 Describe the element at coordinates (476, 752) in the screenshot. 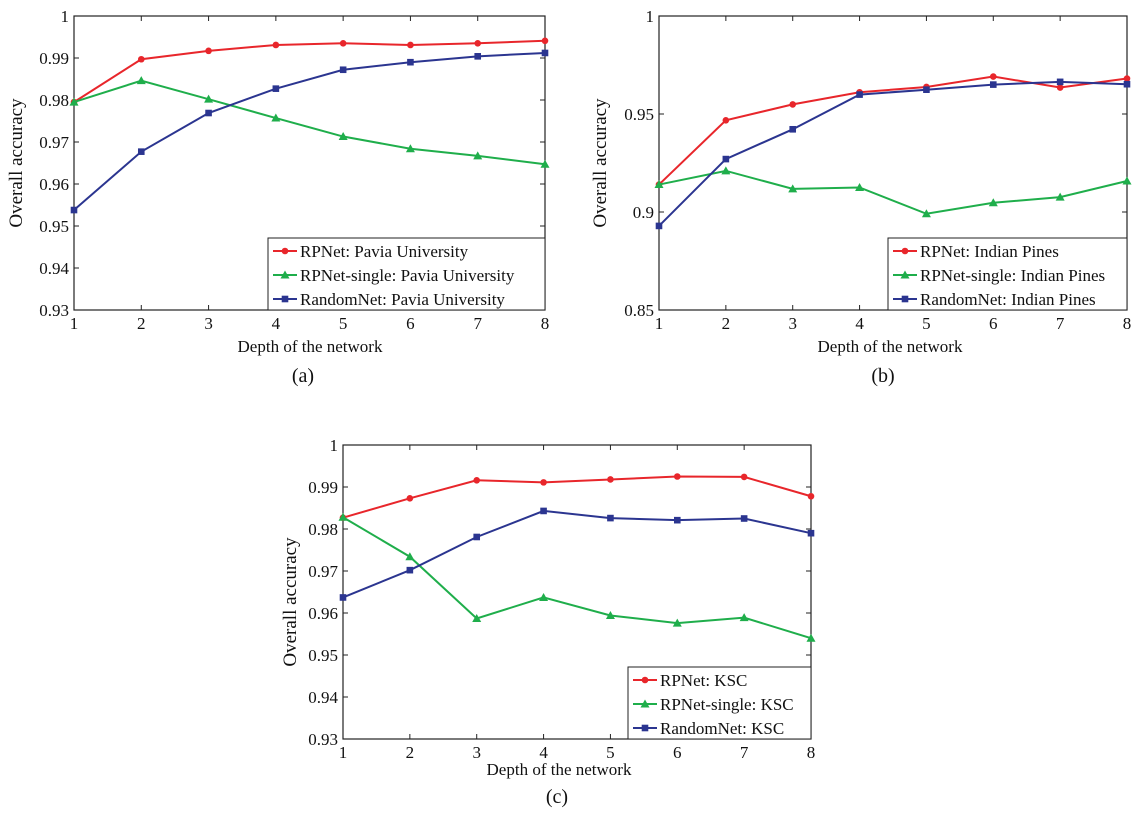

I see `x-tick-label: 3` at that location.